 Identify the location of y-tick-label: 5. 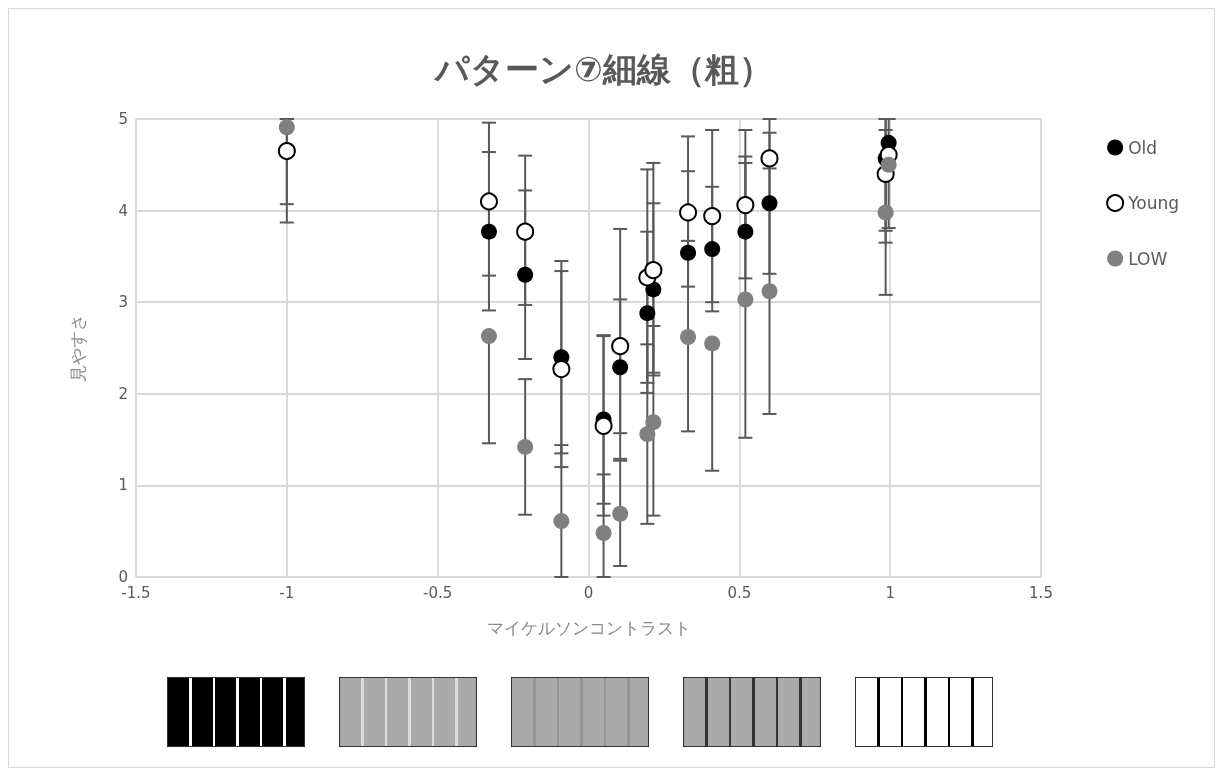
(123, 119).